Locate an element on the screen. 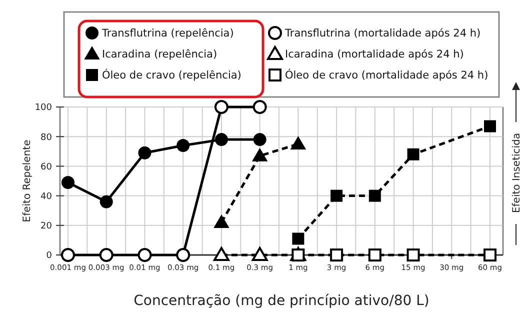 Image resolution: width=527 pixels, height=323 pixels. y-tick-label: 0 is located at coordinates (49, 256).